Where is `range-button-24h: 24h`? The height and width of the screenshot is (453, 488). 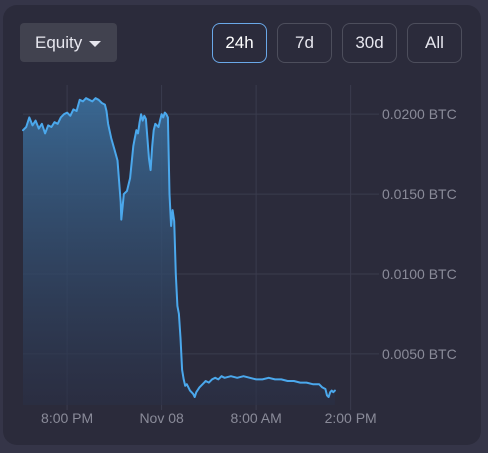
range-button-24h: 24h is located at coordinates (239, 43).